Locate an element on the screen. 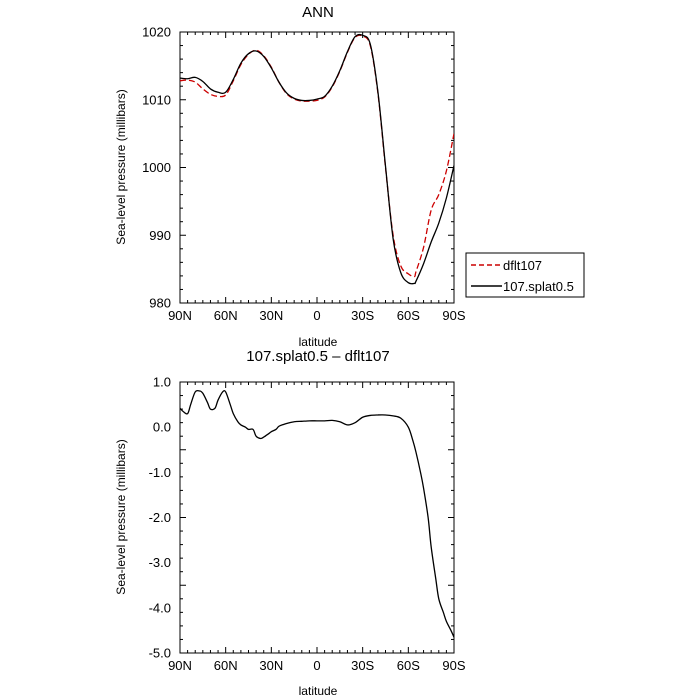  y-tick-label: -4.0 is located at coordinates (160, 607).